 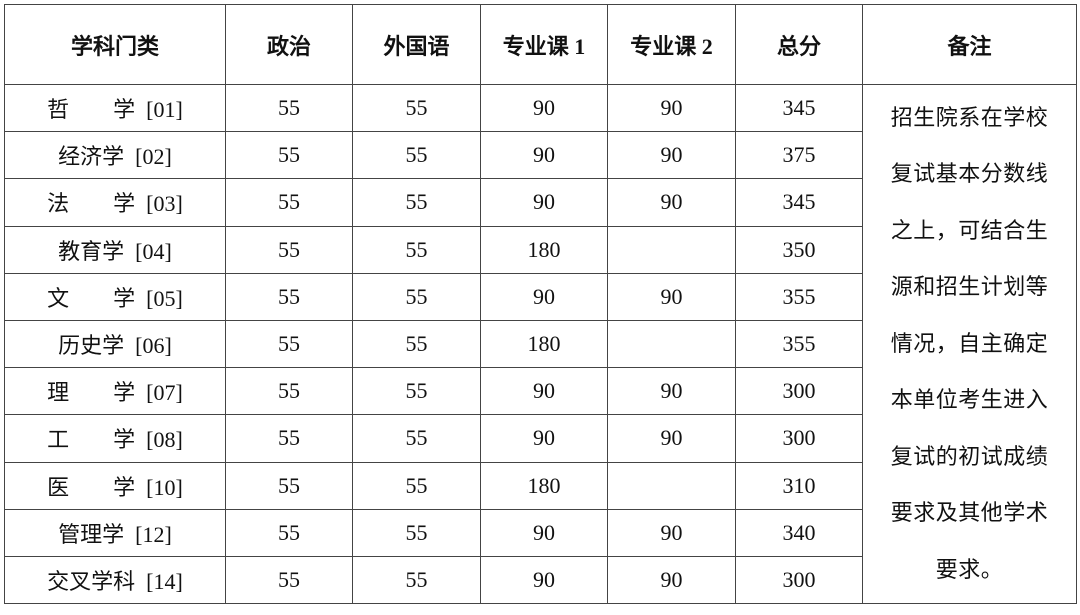 I want to click on cell-name: 医 学 [10], so click(x=115, y=485).